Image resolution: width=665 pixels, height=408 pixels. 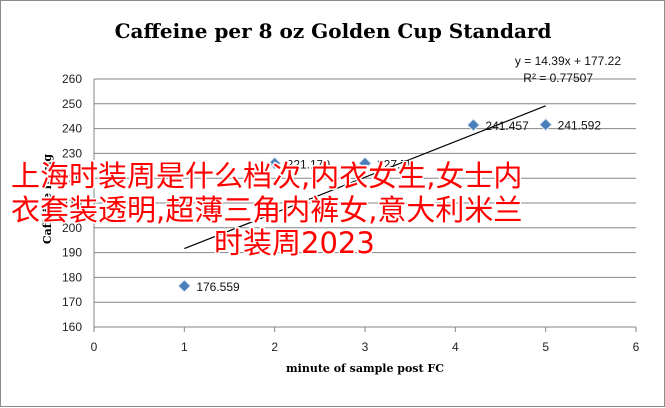 I want to click on overlay-caption-line-3: 时装周2023, so click(x=294, y=243).